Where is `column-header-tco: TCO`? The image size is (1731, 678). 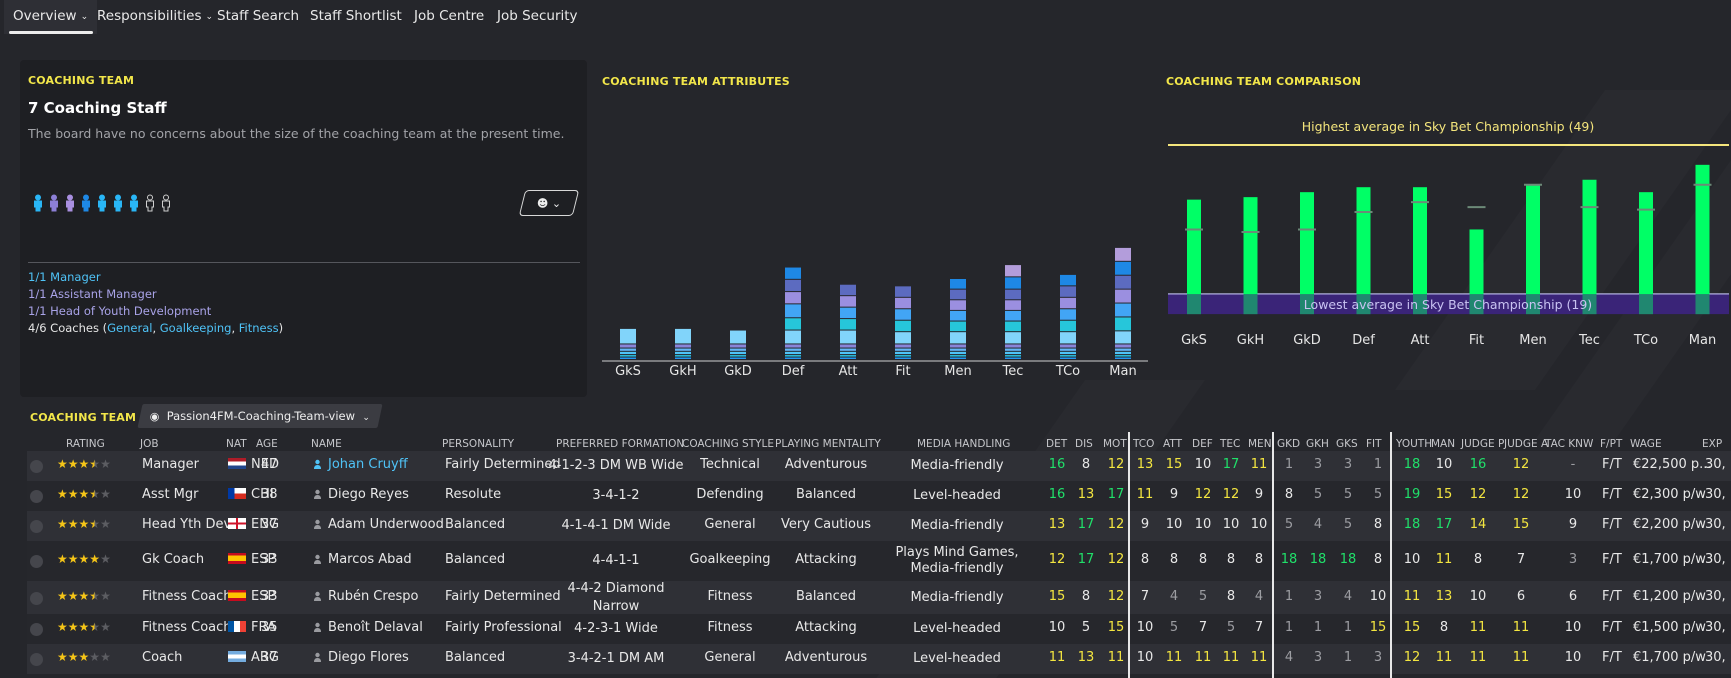
column-header-tco: TCO is located at coordinates (1144, 444).